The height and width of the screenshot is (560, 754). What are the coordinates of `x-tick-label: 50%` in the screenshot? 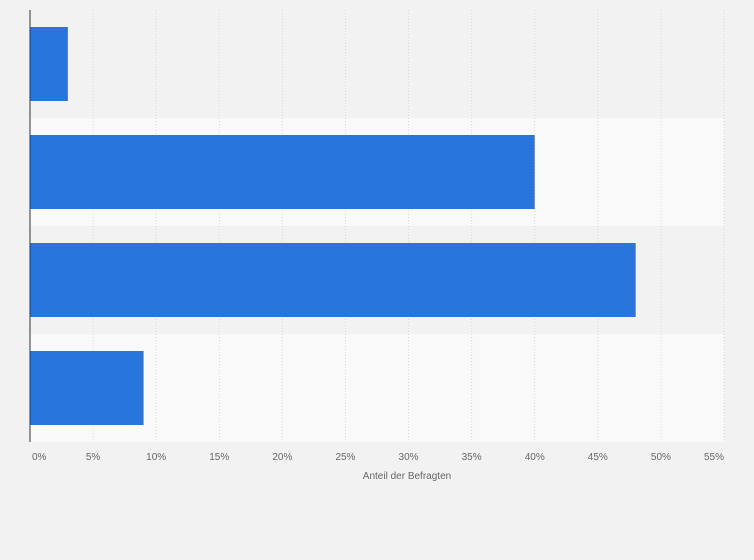 It's located at (661, 457).